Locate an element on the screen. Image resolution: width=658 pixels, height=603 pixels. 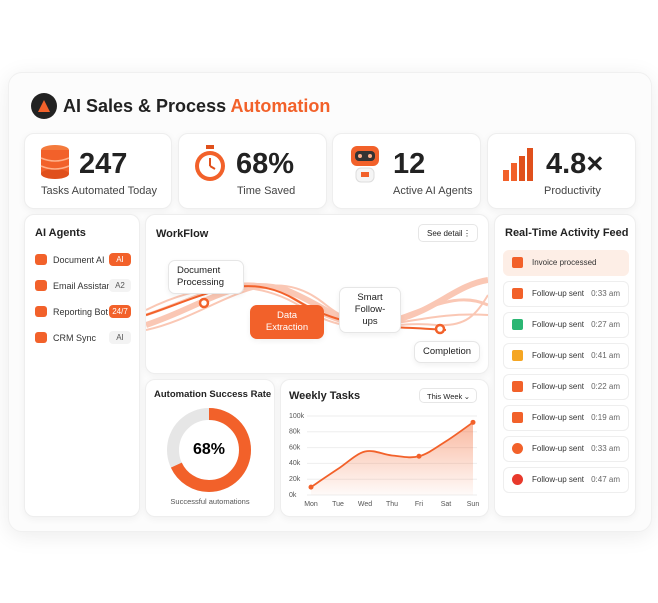
y-tick-label: 40k is located at coordinates (295, 463).